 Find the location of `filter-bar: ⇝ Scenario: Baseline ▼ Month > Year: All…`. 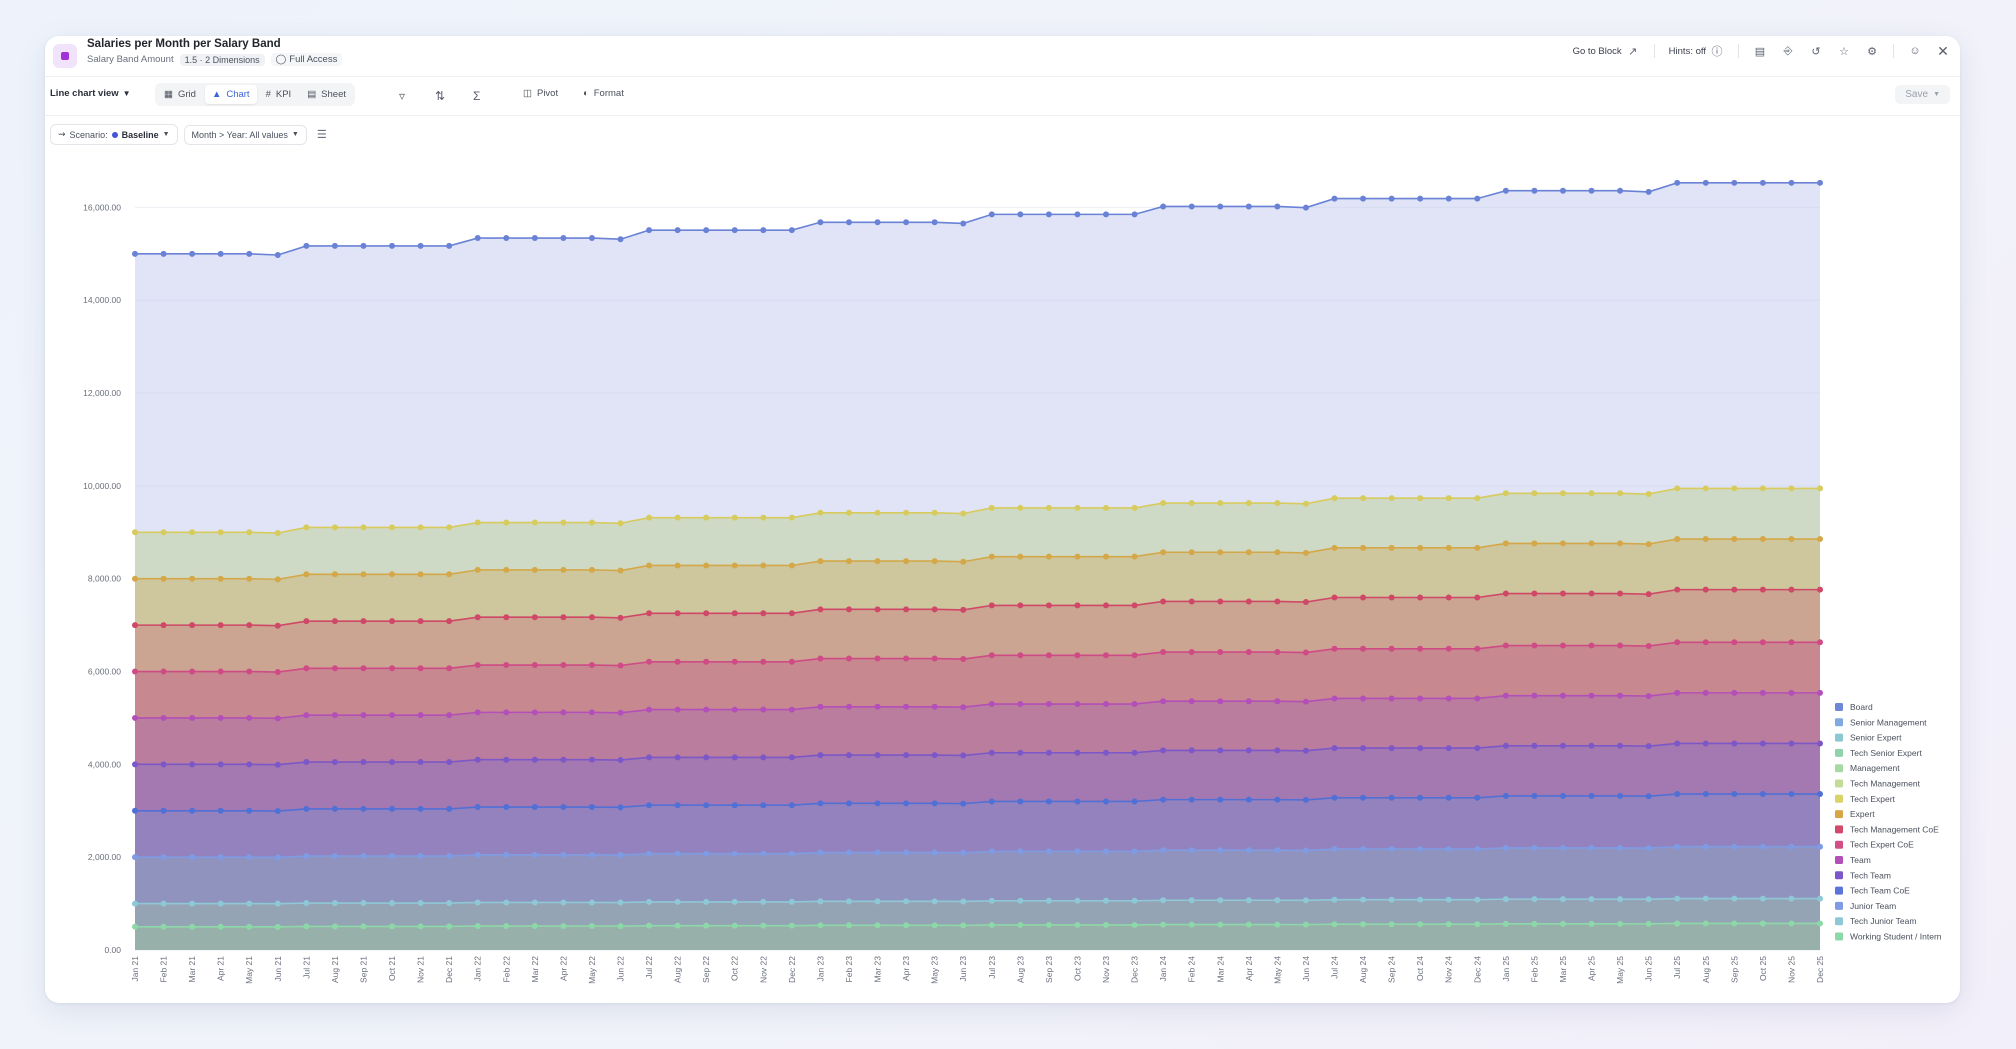

filter-bar: ⇝ Scenario: Baseline ▼ Month > Year: All… is located at coordinates (188, 134).